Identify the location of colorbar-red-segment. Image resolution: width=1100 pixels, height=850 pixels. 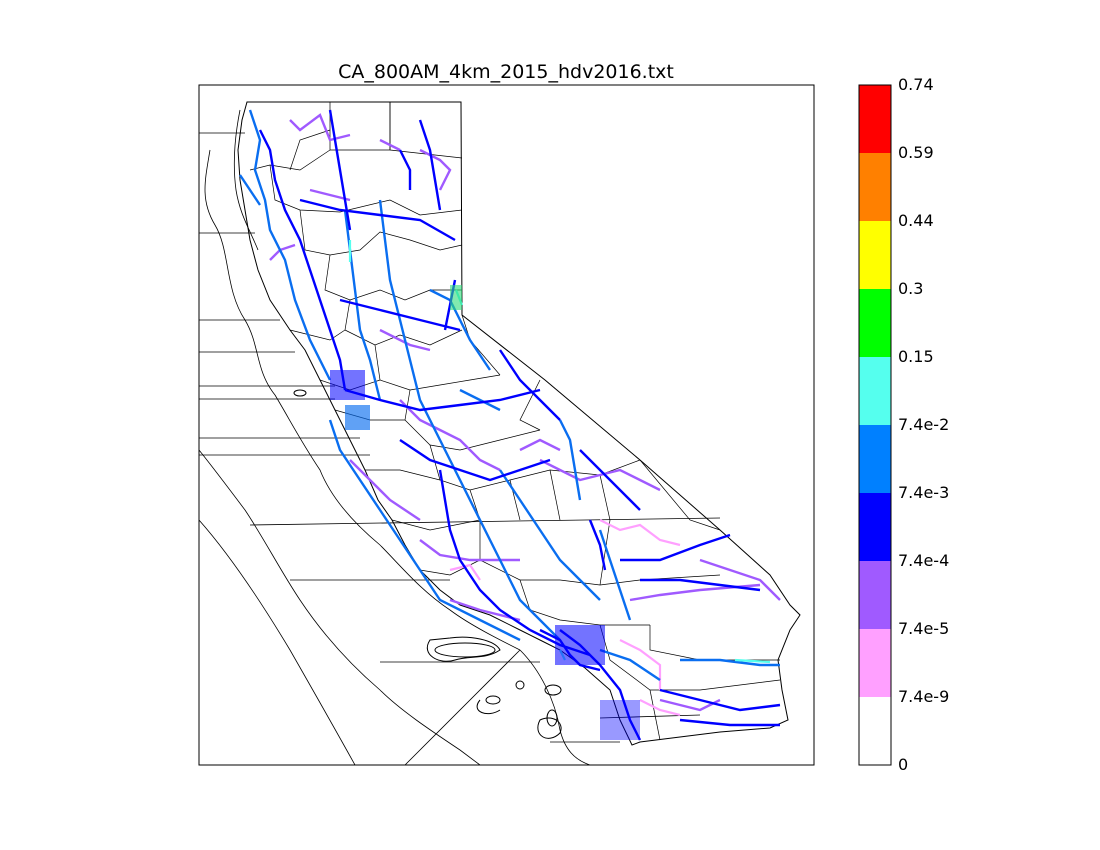
(875, 119).